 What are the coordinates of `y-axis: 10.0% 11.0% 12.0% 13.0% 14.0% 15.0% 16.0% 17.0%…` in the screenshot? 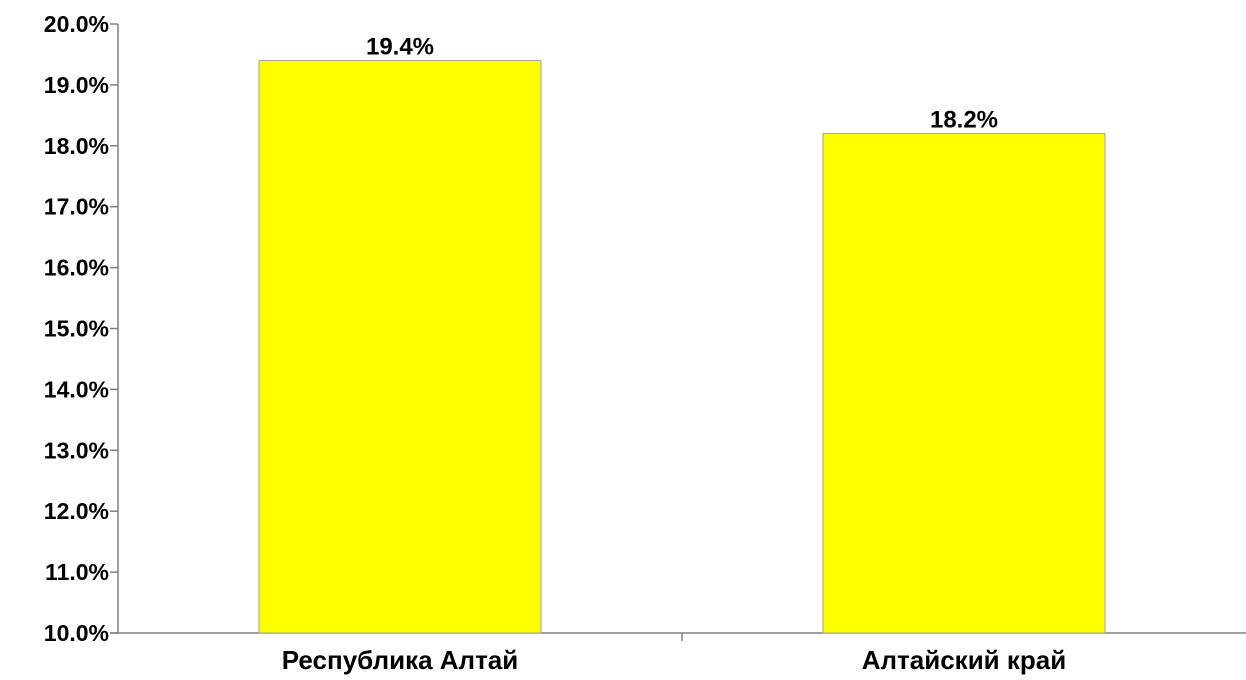 It's located at (81, 328).